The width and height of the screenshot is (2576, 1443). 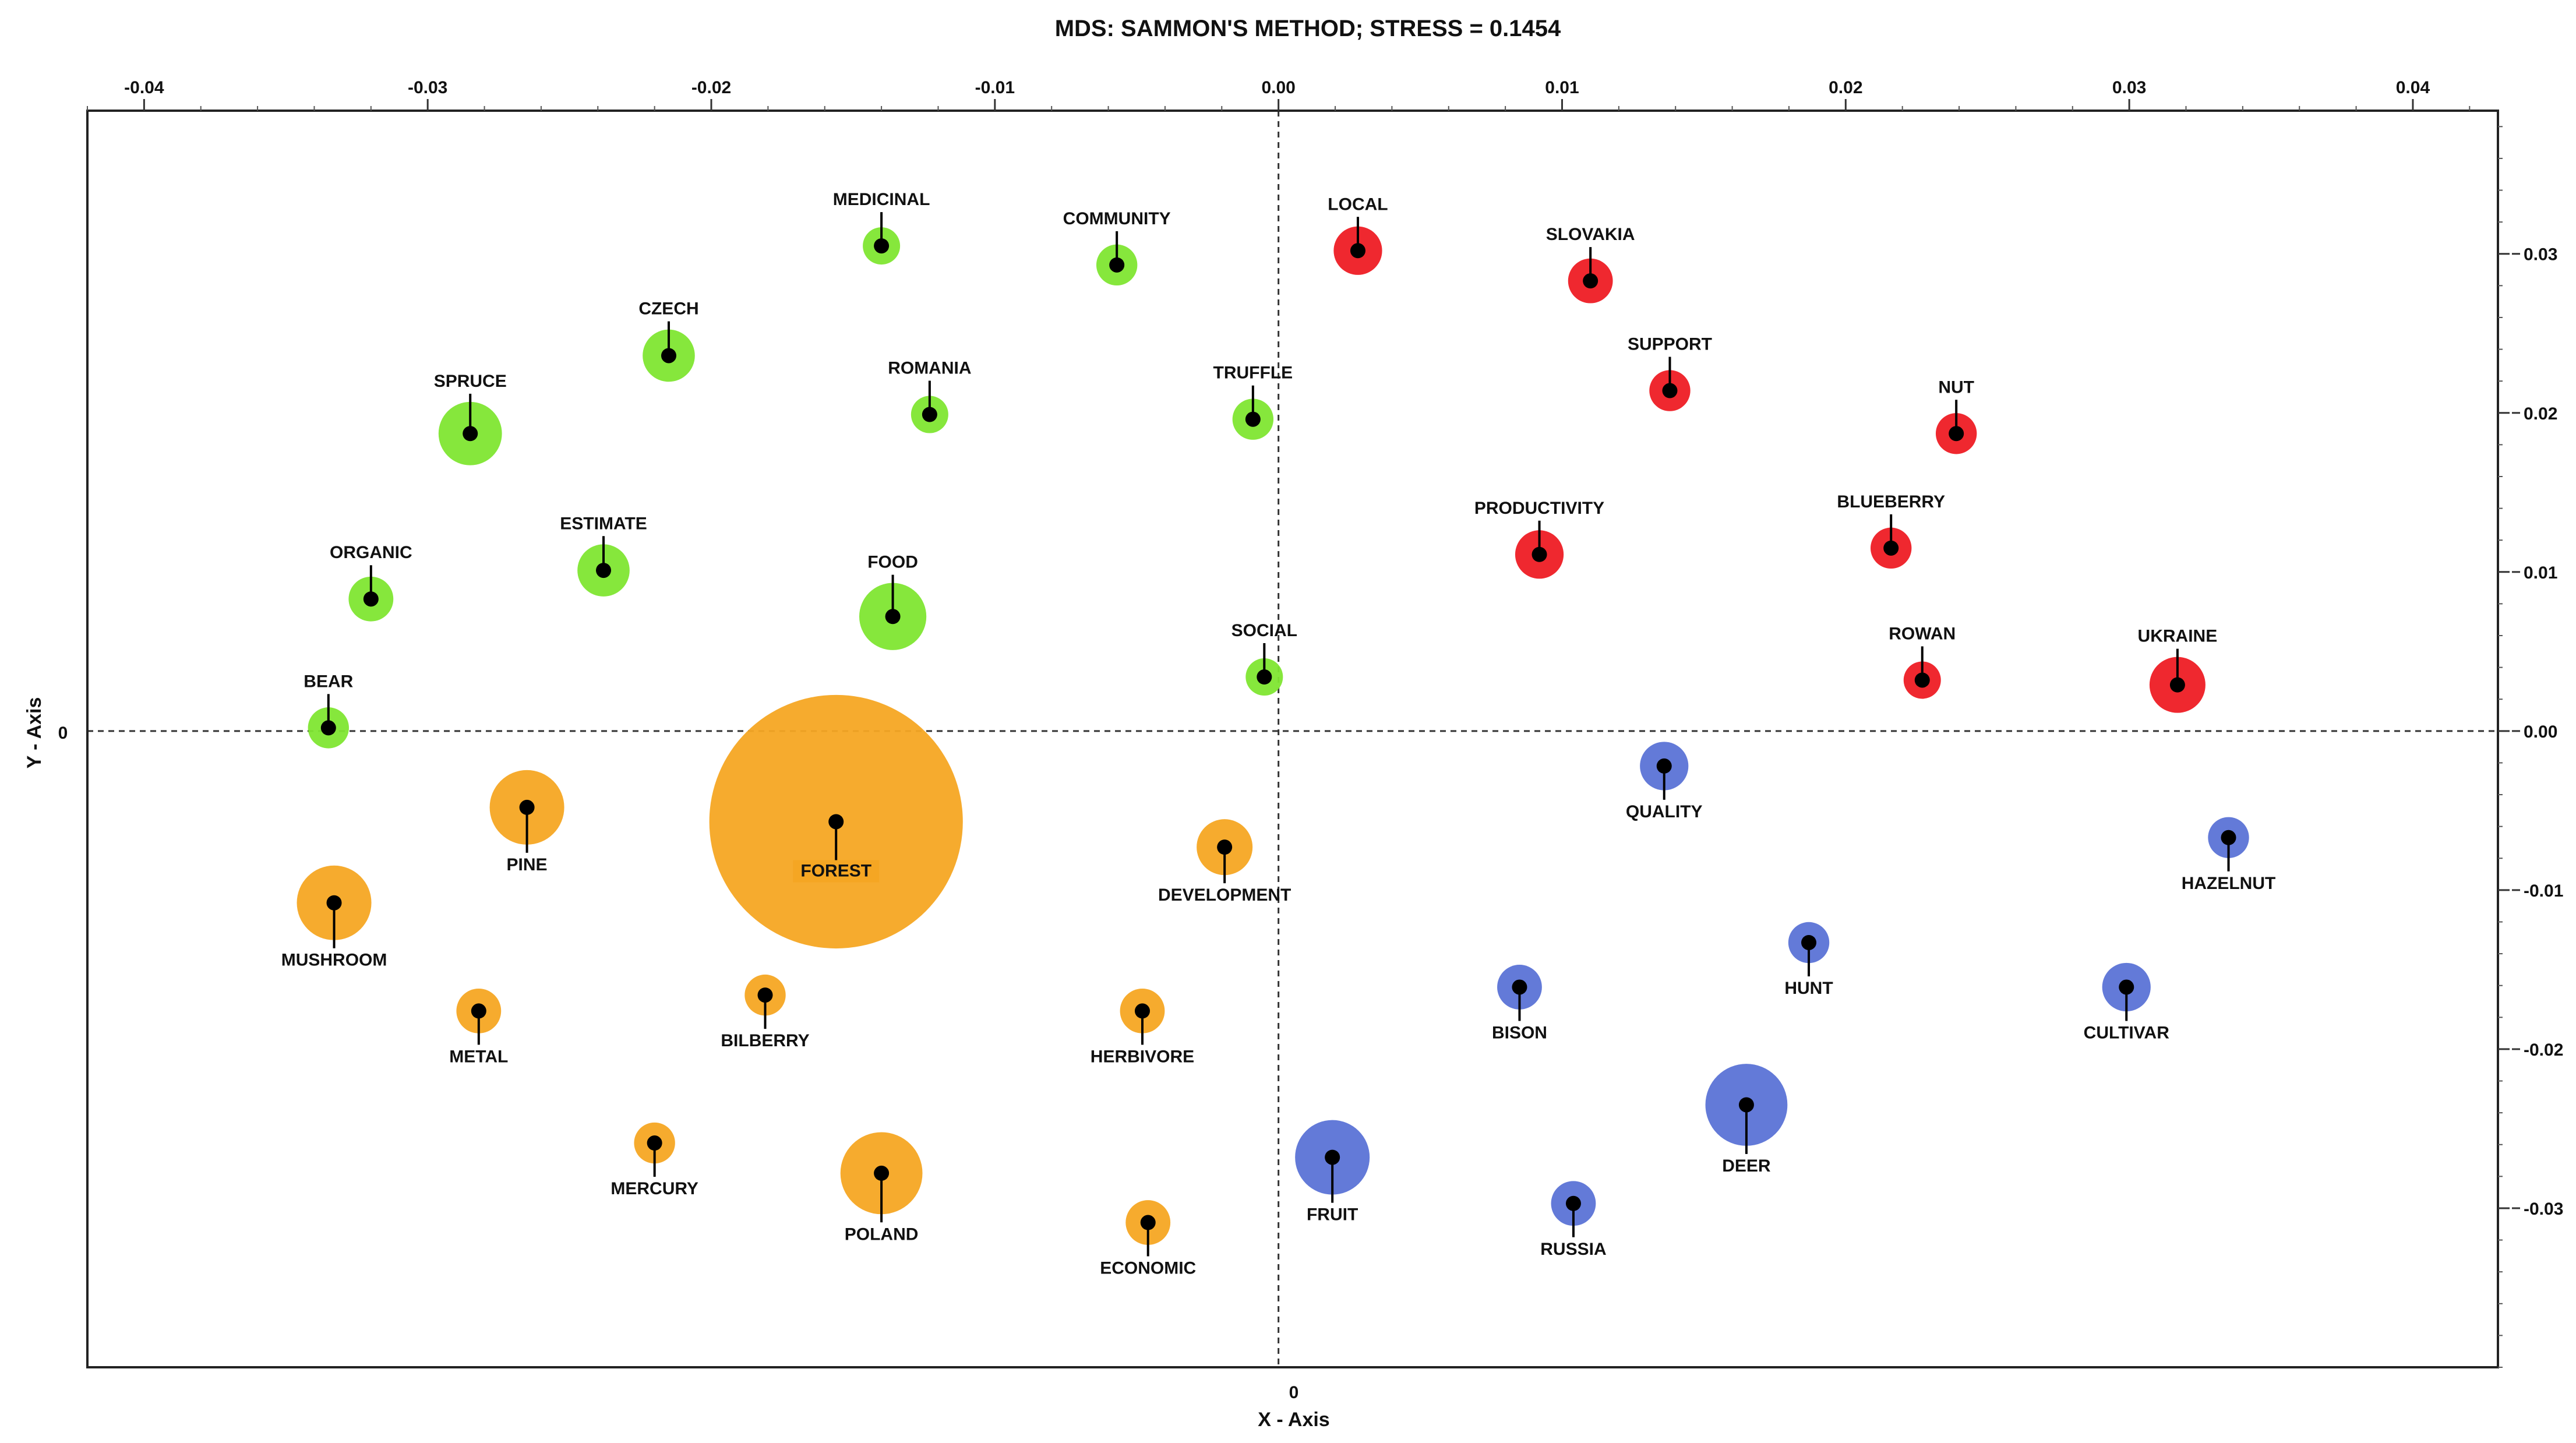 What do you see at coordinates (1308, 29) in the screenshot?
I see `chart-title: MDS: SAMMON'S METHOD; STRESS = 0.1454` at bounding box center [1308, 29].